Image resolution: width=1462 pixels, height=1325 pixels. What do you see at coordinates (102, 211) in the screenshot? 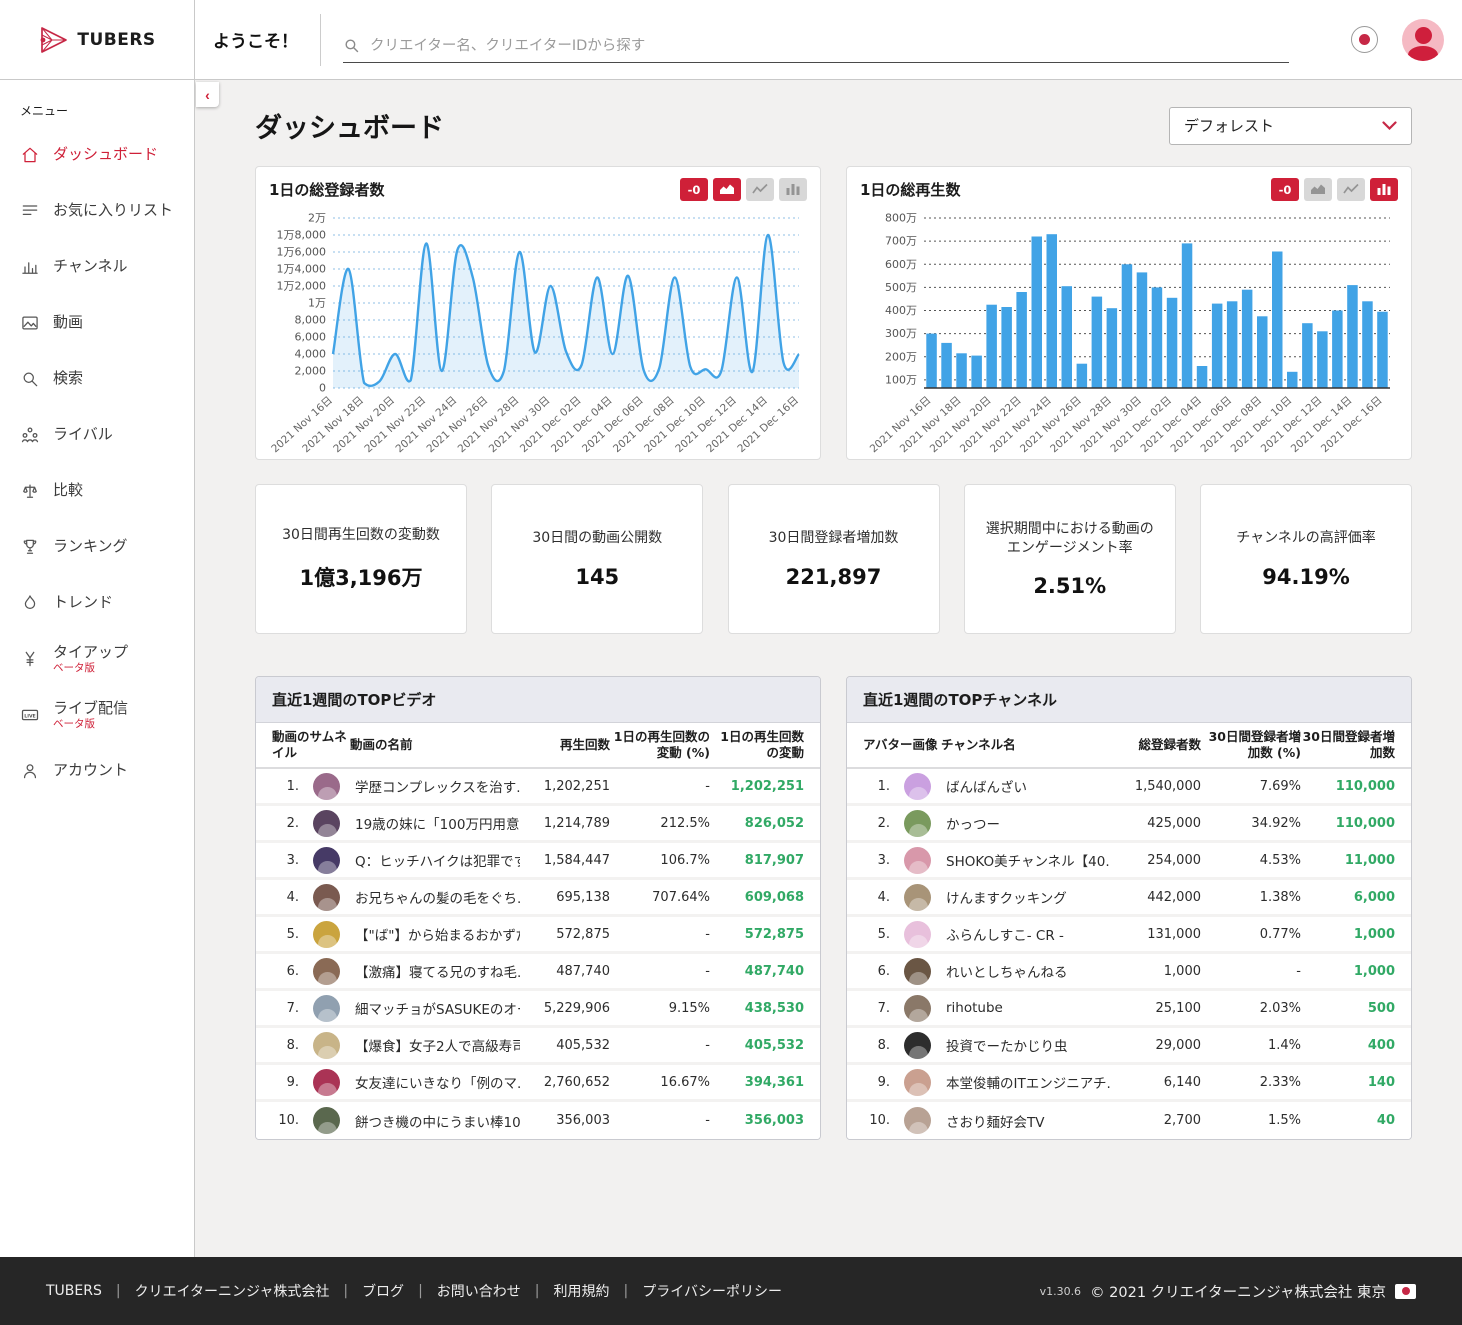
I see `sidebar-item-favorites: お気に入りリスト` at bounding box center [102, 211].